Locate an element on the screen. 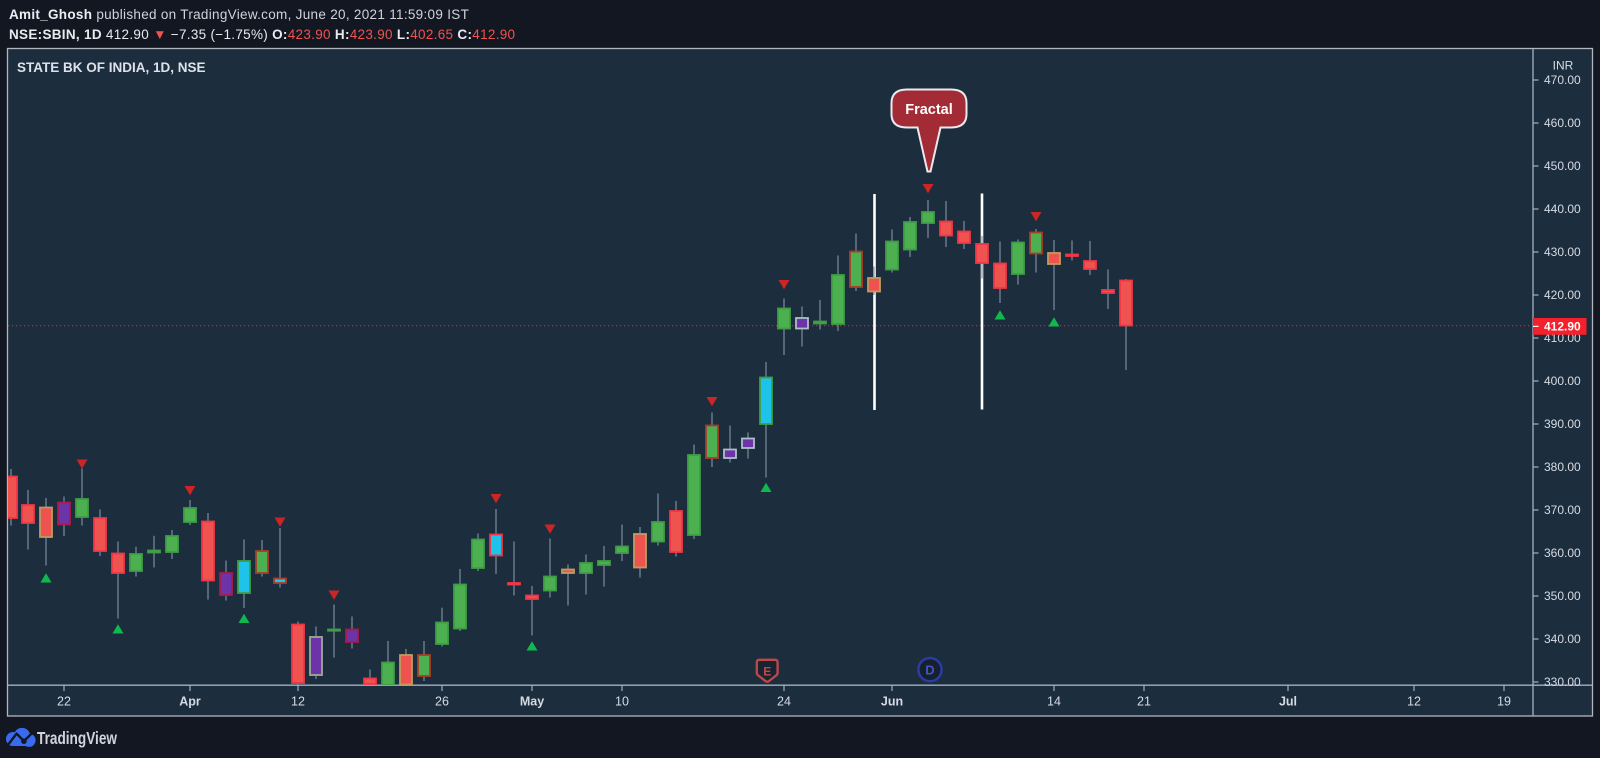 The height and width of the screenshot is (758, 1600). svg-text: STATE BK OF INDIA, 1D, NSE is located at coordinates (111, 67).